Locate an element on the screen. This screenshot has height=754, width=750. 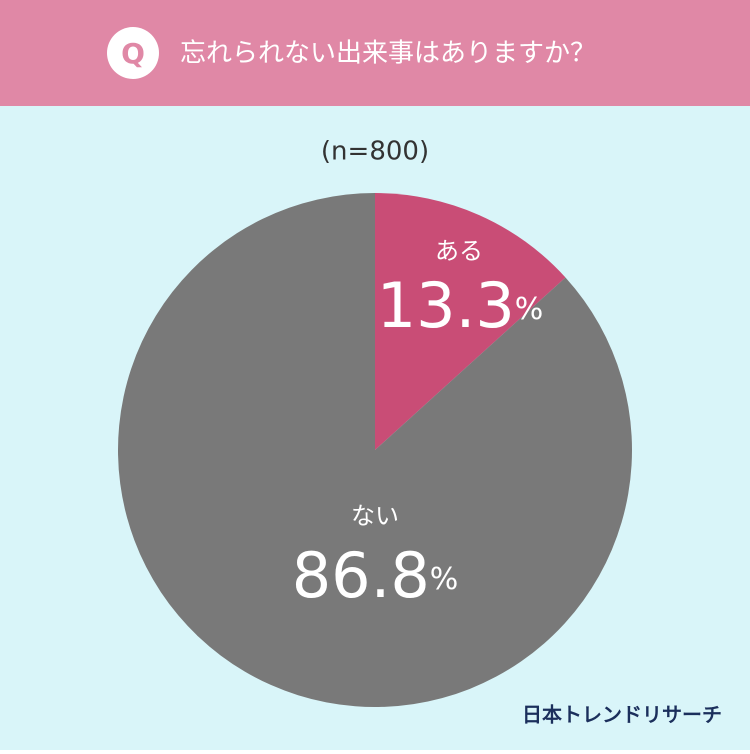
badge: Q is located at coordinates (133, 53).